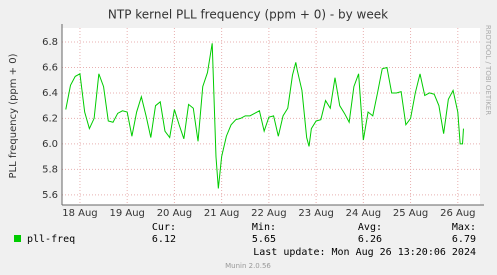 This screenshot has height=275, width=497. What do you see at coordinates (464, 239) in the screenshot?
I see `stat-value: 6.79` at bounding box center [464, 239].